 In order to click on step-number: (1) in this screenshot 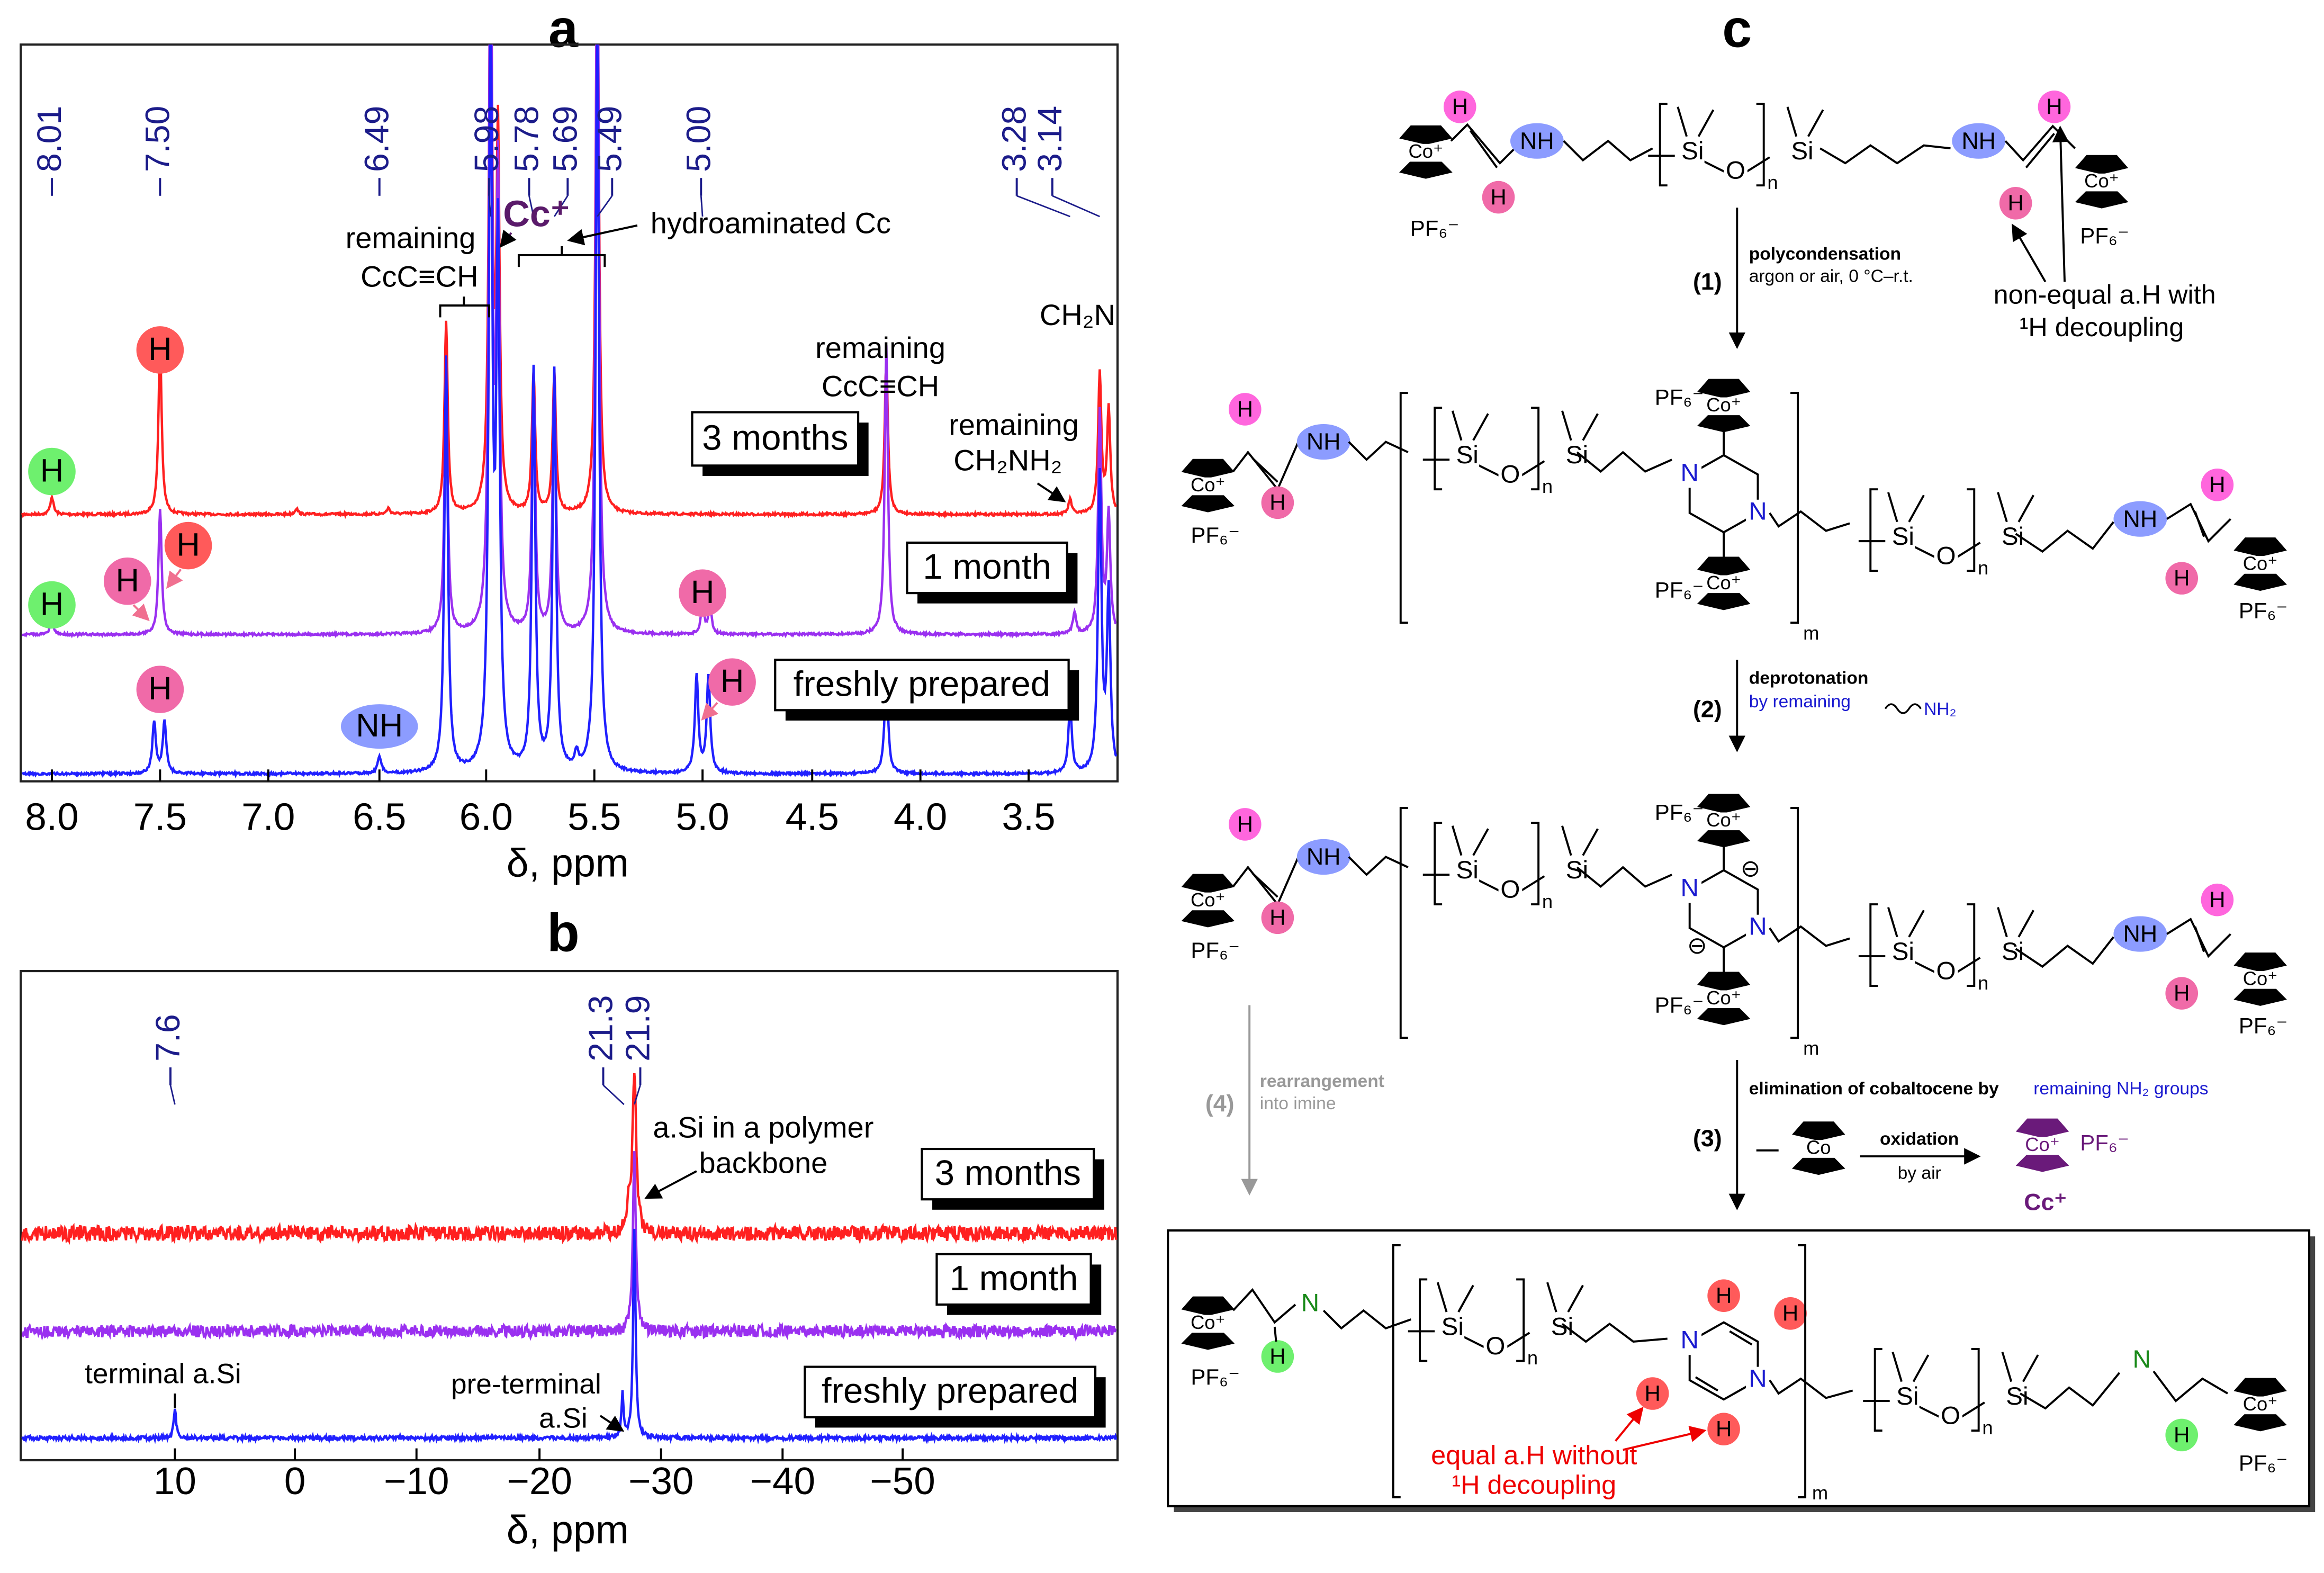, I will do `click(1708, 281)`.